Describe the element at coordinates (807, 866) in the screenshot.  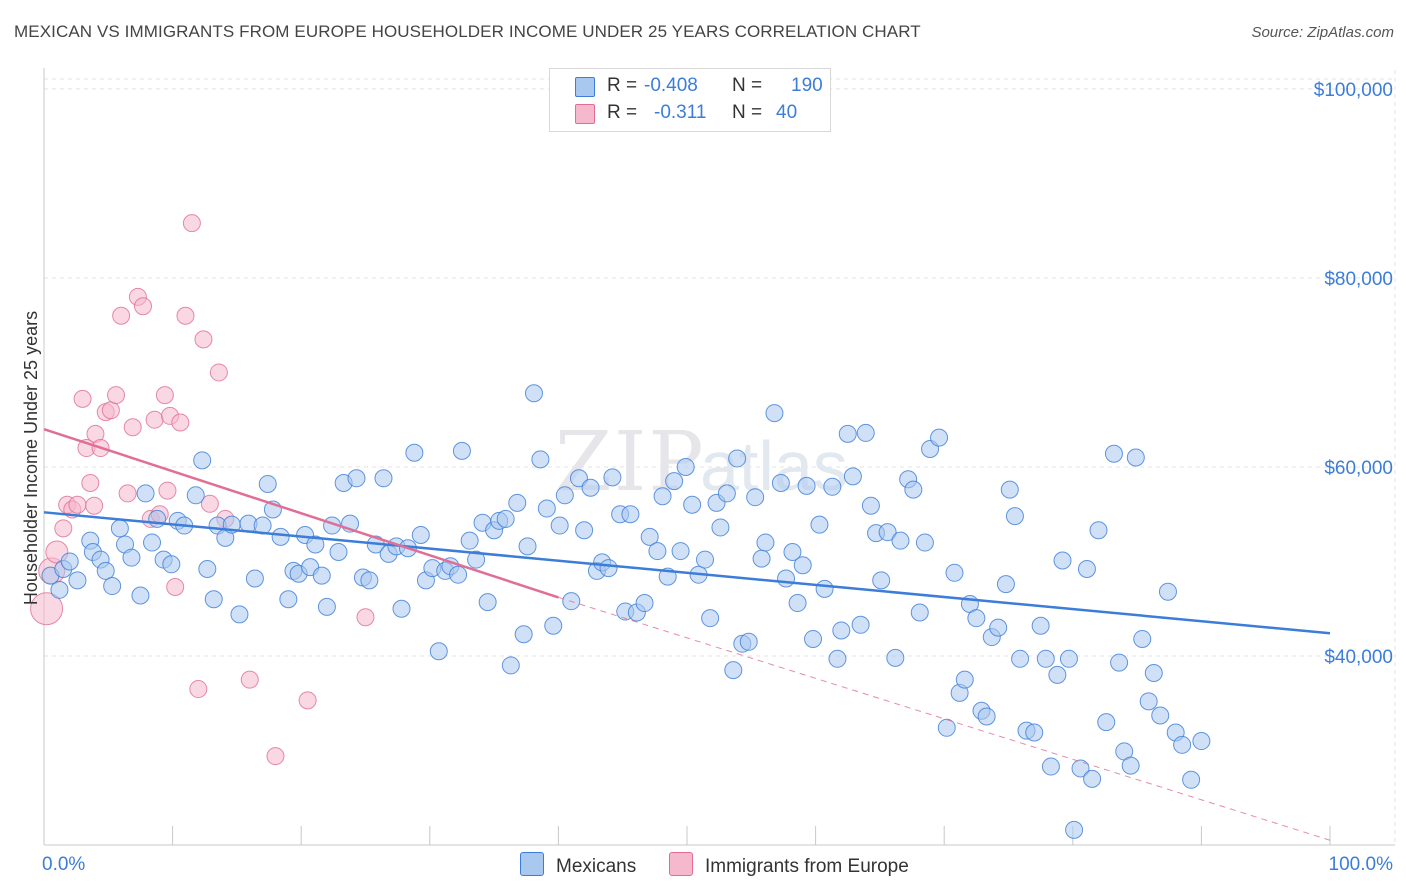
I see `bottom-legend-label-europe: Immigrants from Europe` at that location.